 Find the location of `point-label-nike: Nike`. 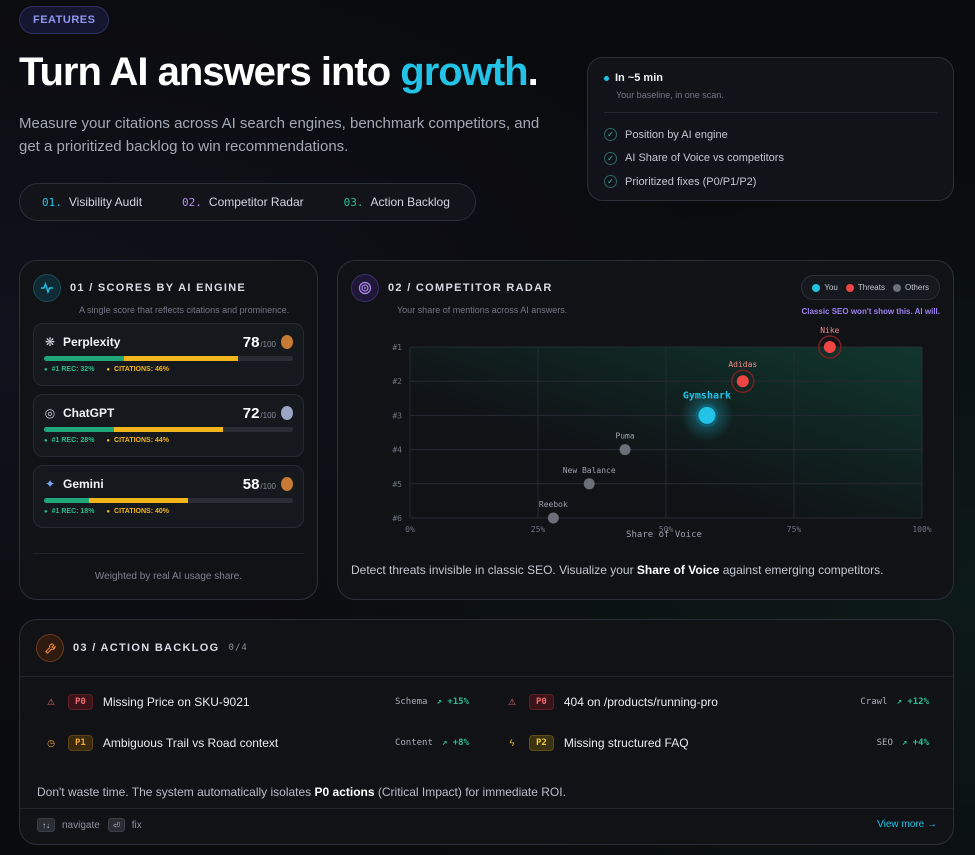

point-label-nike: Nike is located at coordinates (829, 330).